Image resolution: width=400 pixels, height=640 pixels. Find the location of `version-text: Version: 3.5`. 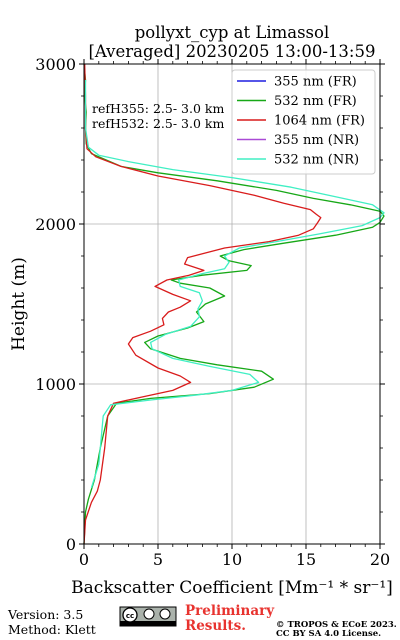

version-text: Version: 3.5 is located at coordinates (45, 614).